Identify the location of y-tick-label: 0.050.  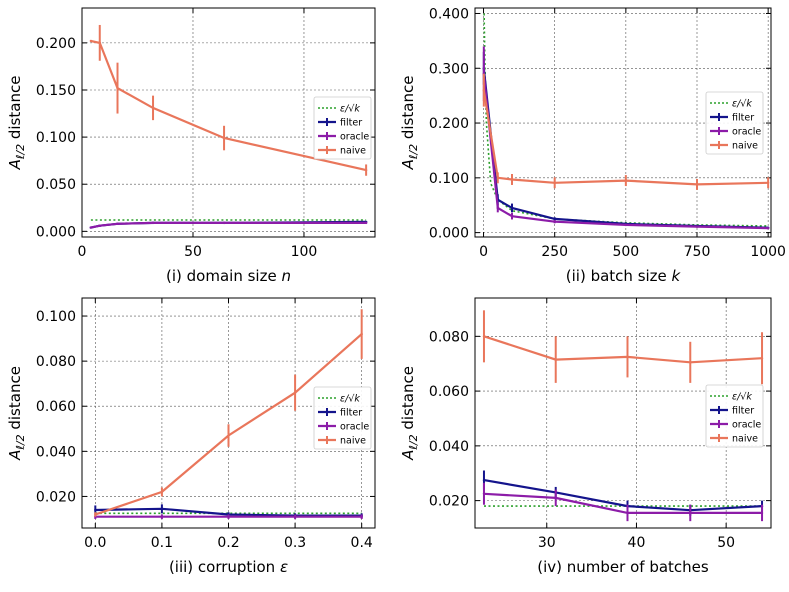
(56, 185).